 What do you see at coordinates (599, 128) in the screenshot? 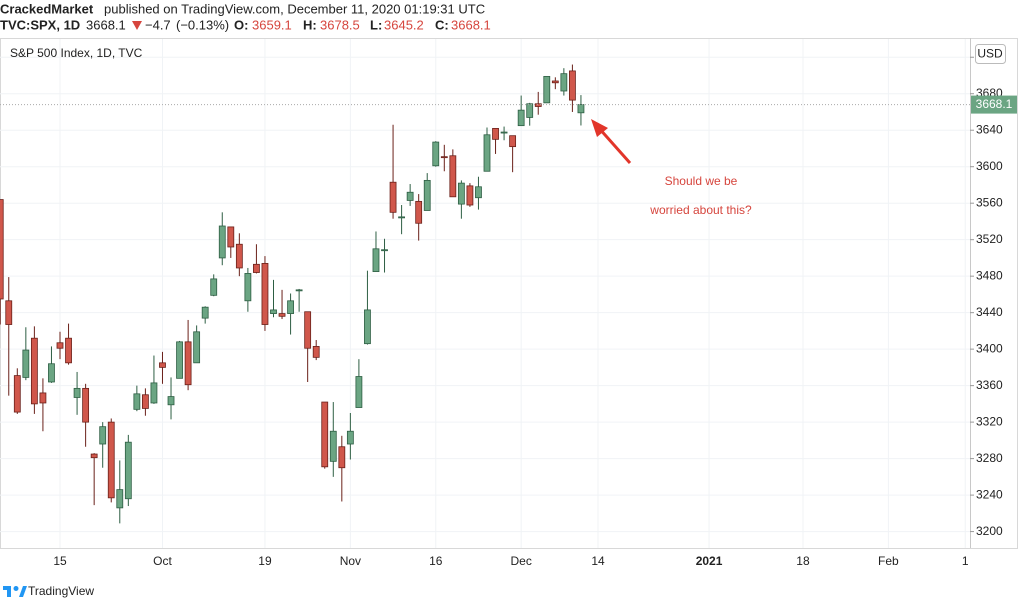
I see `annotation-arrowhead` at bounding box center [599, 128].